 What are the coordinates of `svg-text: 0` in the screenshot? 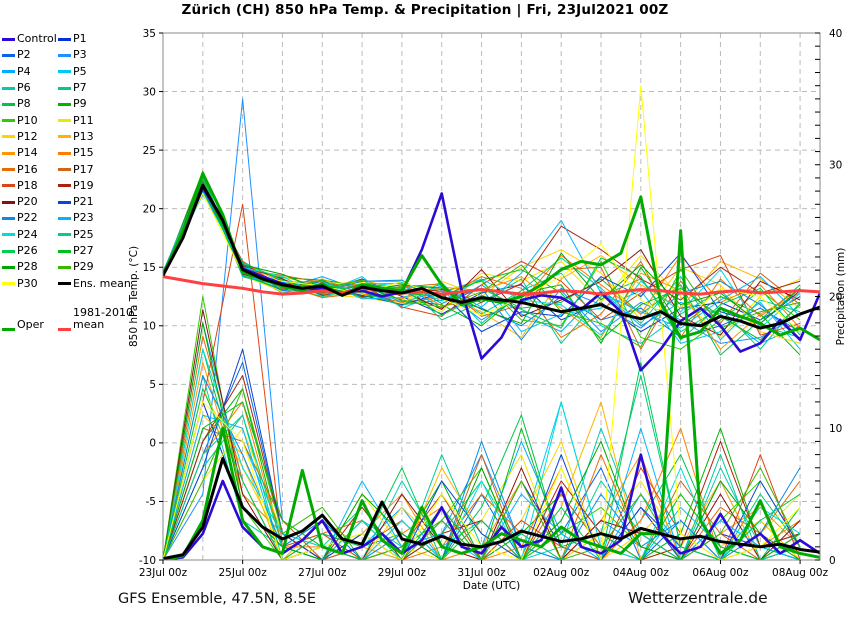 It's located at (832, 561).